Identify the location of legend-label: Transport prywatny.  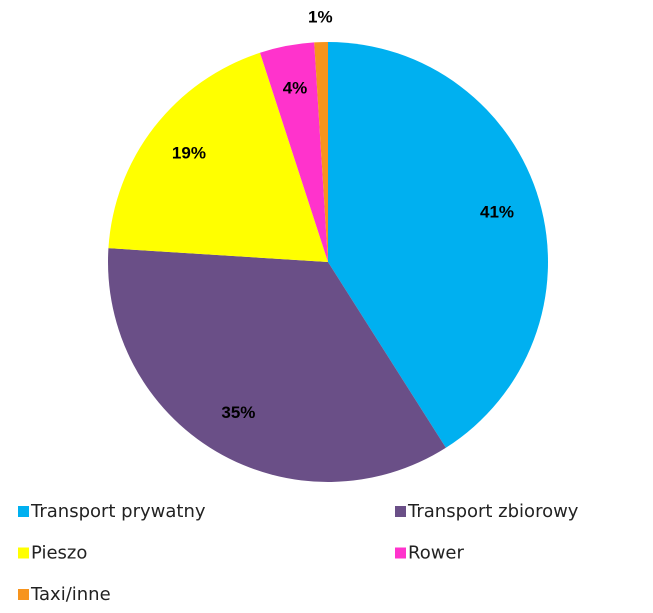
(118, 511).